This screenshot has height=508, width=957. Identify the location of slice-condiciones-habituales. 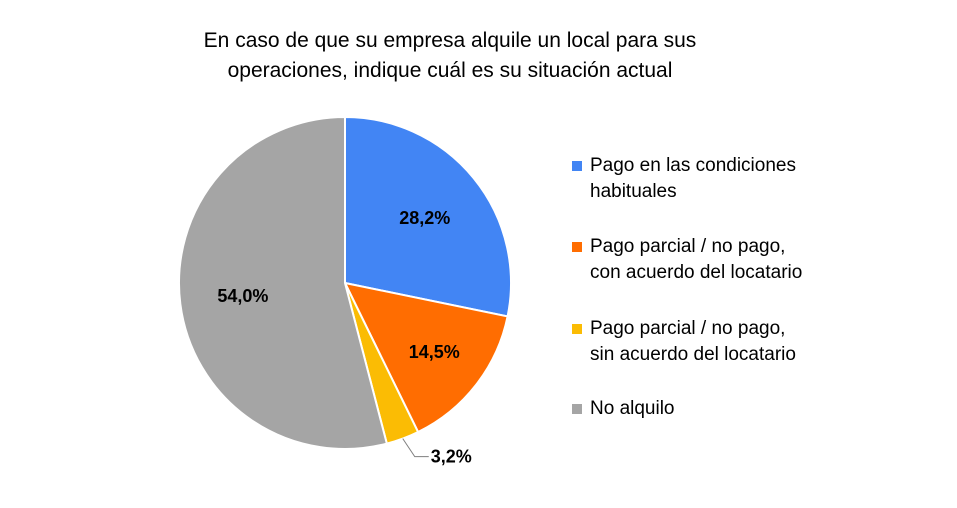
(428, 216).